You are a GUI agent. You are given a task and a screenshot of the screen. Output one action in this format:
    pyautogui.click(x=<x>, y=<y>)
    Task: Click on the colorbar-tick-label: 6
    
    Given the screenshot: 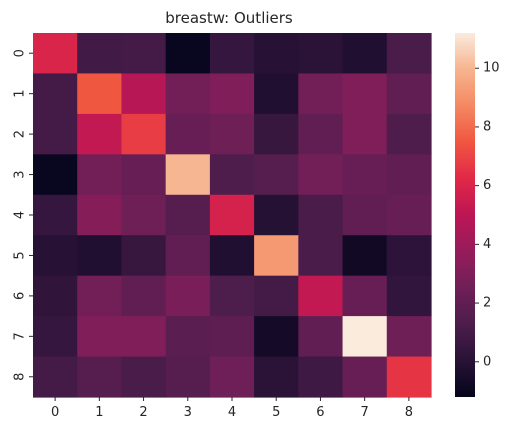 What is the action you would take?
    pyautogui.click(x=487, y=185)
    